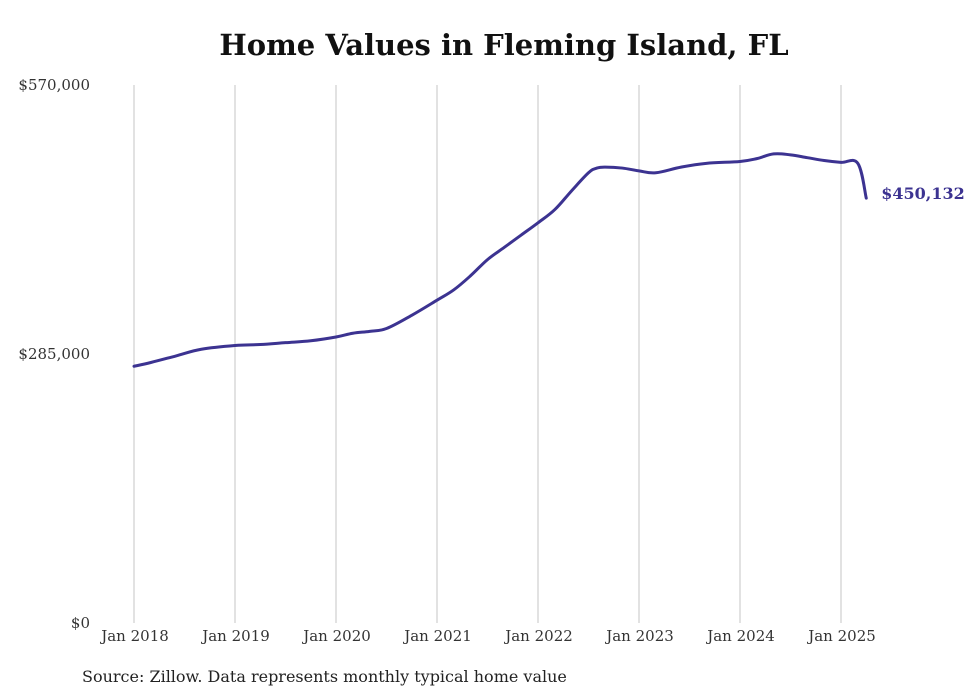  Describe the element at coordinates (54, 85) in the screenshot. I see `y-tick-label: $570,000` at that location.